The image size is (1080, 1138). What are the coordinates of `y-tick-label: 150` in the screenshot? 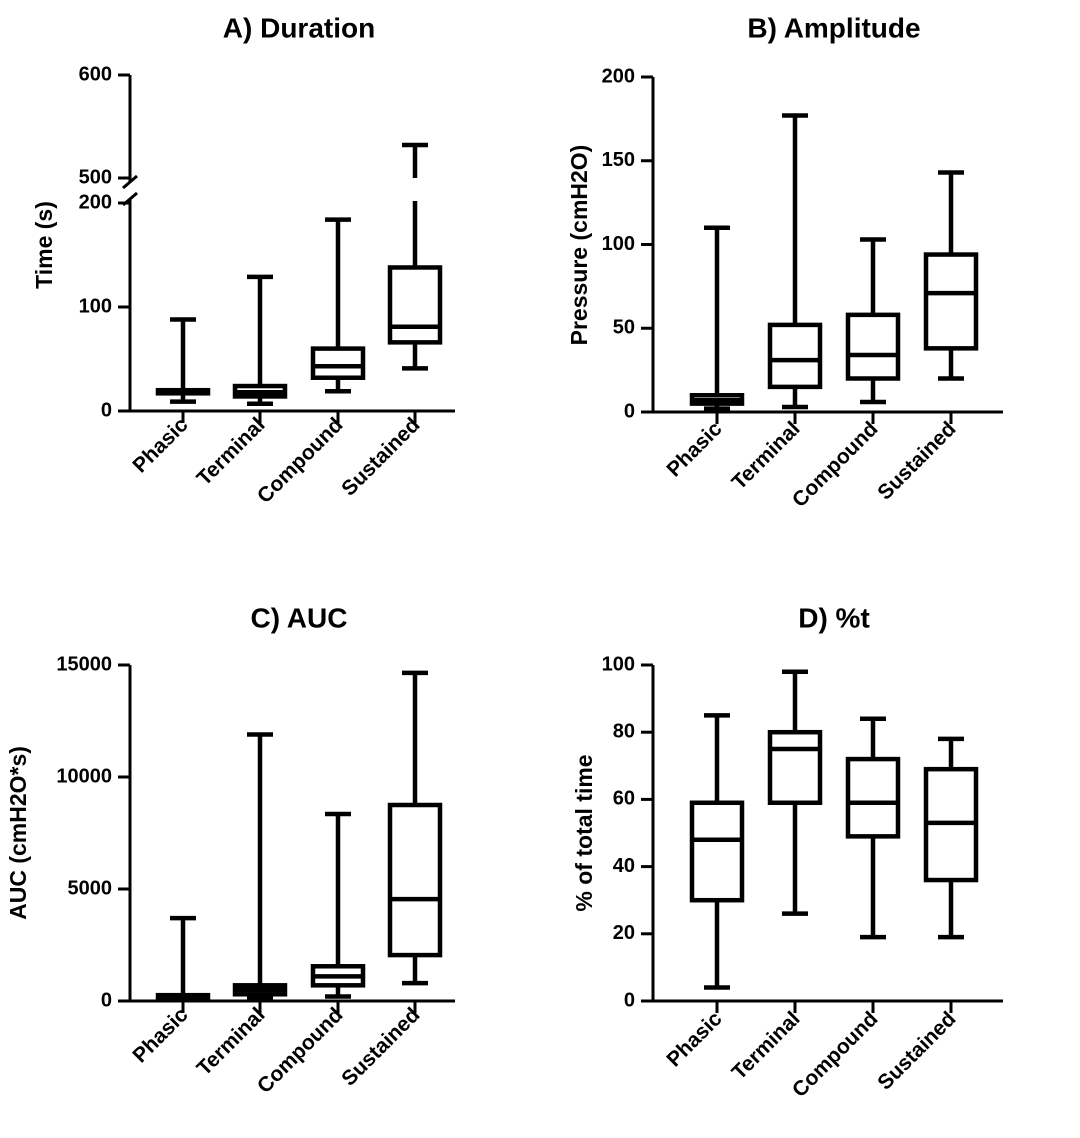 It's located at (618, 160).